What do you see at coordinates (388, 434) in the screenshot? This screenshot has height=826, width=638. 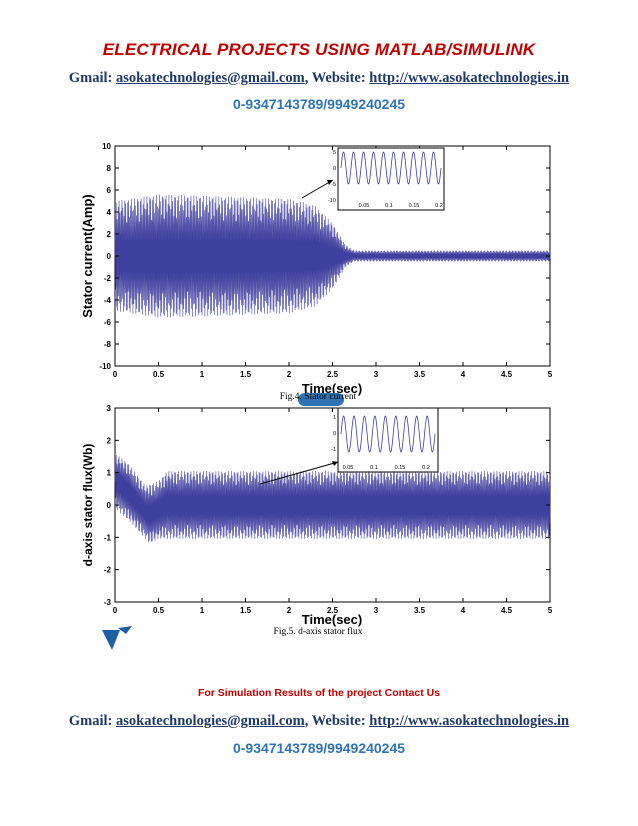 I see `inset-flux-waveform` at bounding box center [388, 434].